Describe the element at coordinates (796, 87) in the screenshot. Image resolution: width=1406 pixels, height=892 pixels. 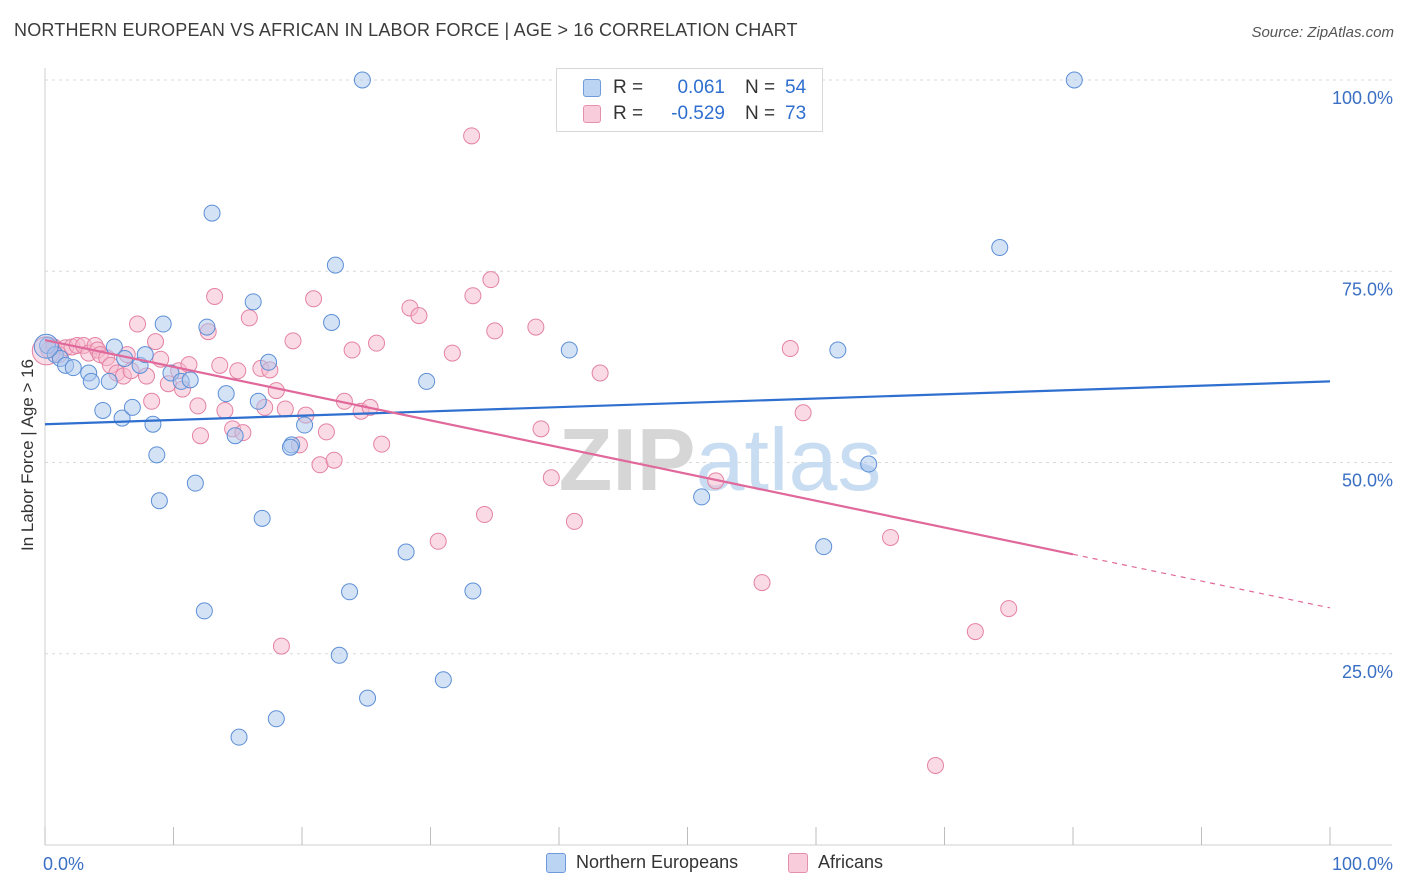
I see `n-value: 54` at that location.